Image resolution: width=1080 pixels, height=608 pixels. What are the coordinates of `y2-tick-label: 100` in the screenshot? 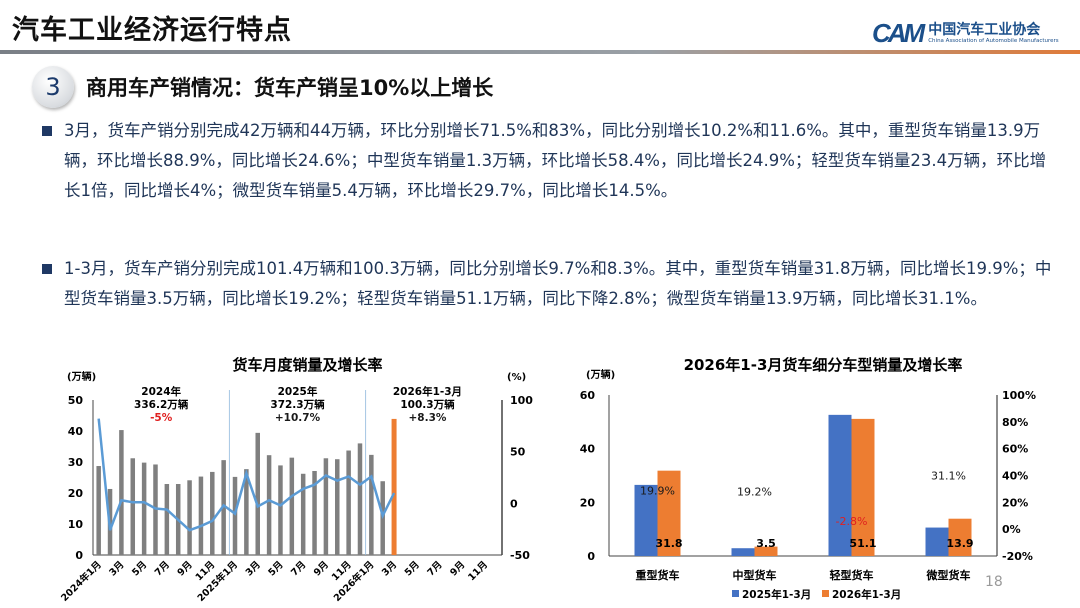 It's located at (521, 400).